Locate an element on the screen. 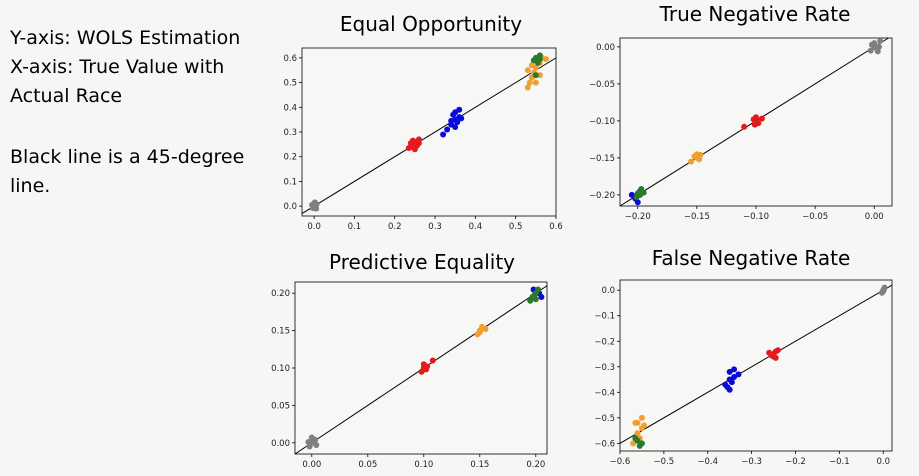 Image resolution: width=919 pixels, height=476 pixels. x-tick-label: −0.20 is located at coordinates (638, 217).